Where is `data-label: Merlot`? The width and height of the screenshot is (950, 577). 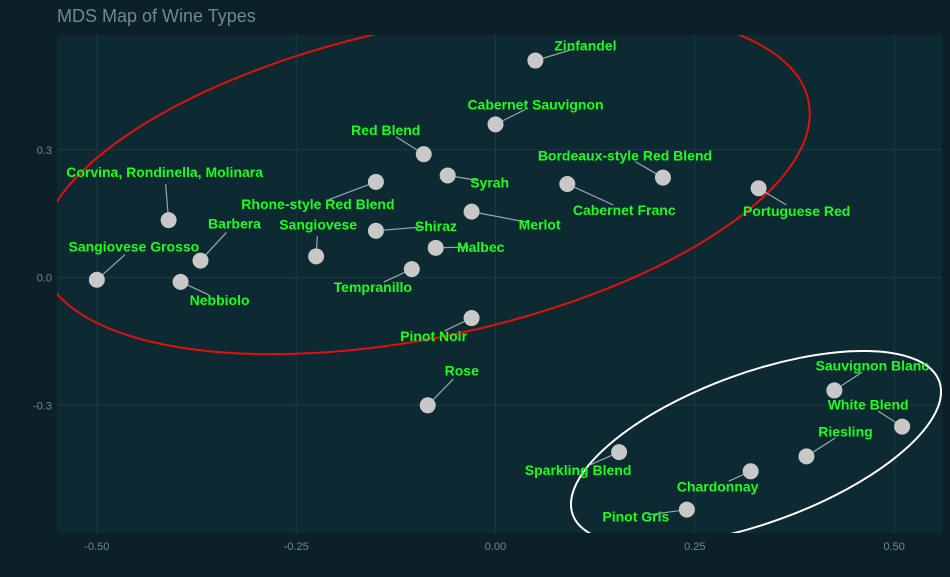 data-label: Merlot is located at coordinates (540, 225).